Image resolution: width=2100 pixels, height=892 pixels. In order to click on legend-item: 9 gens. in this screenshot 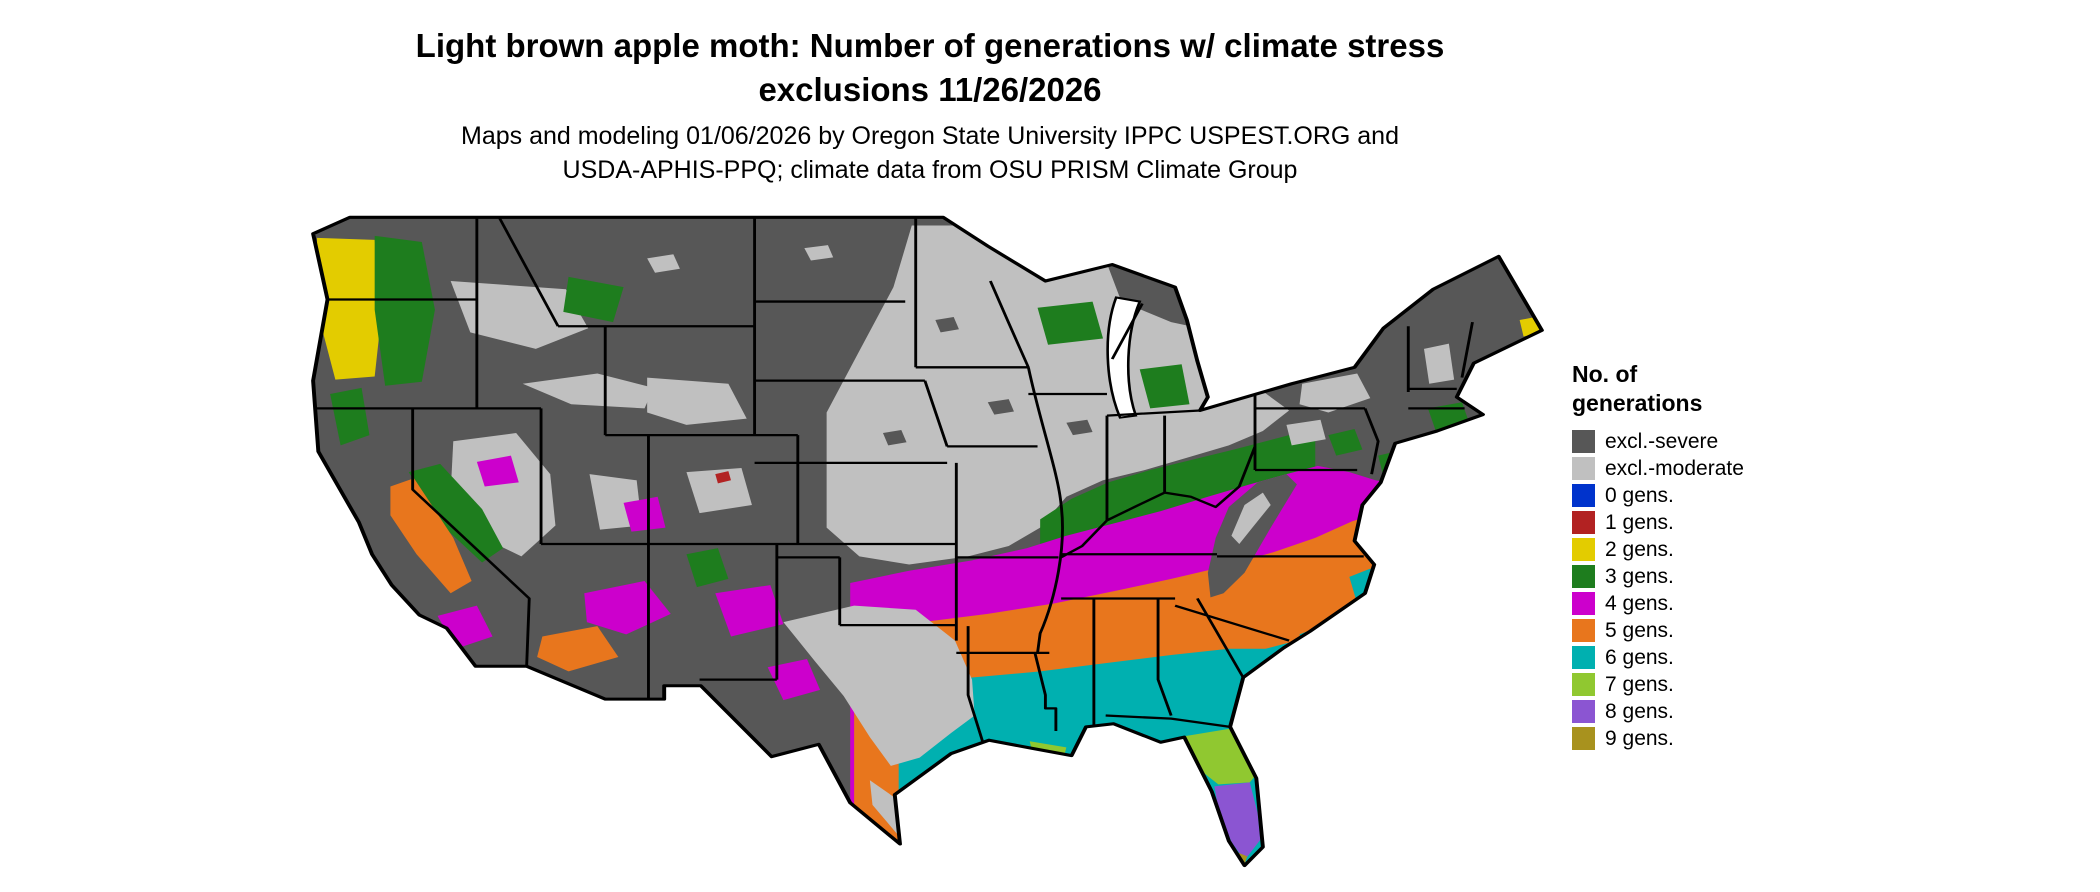, I will do `click(1702, 739)`.